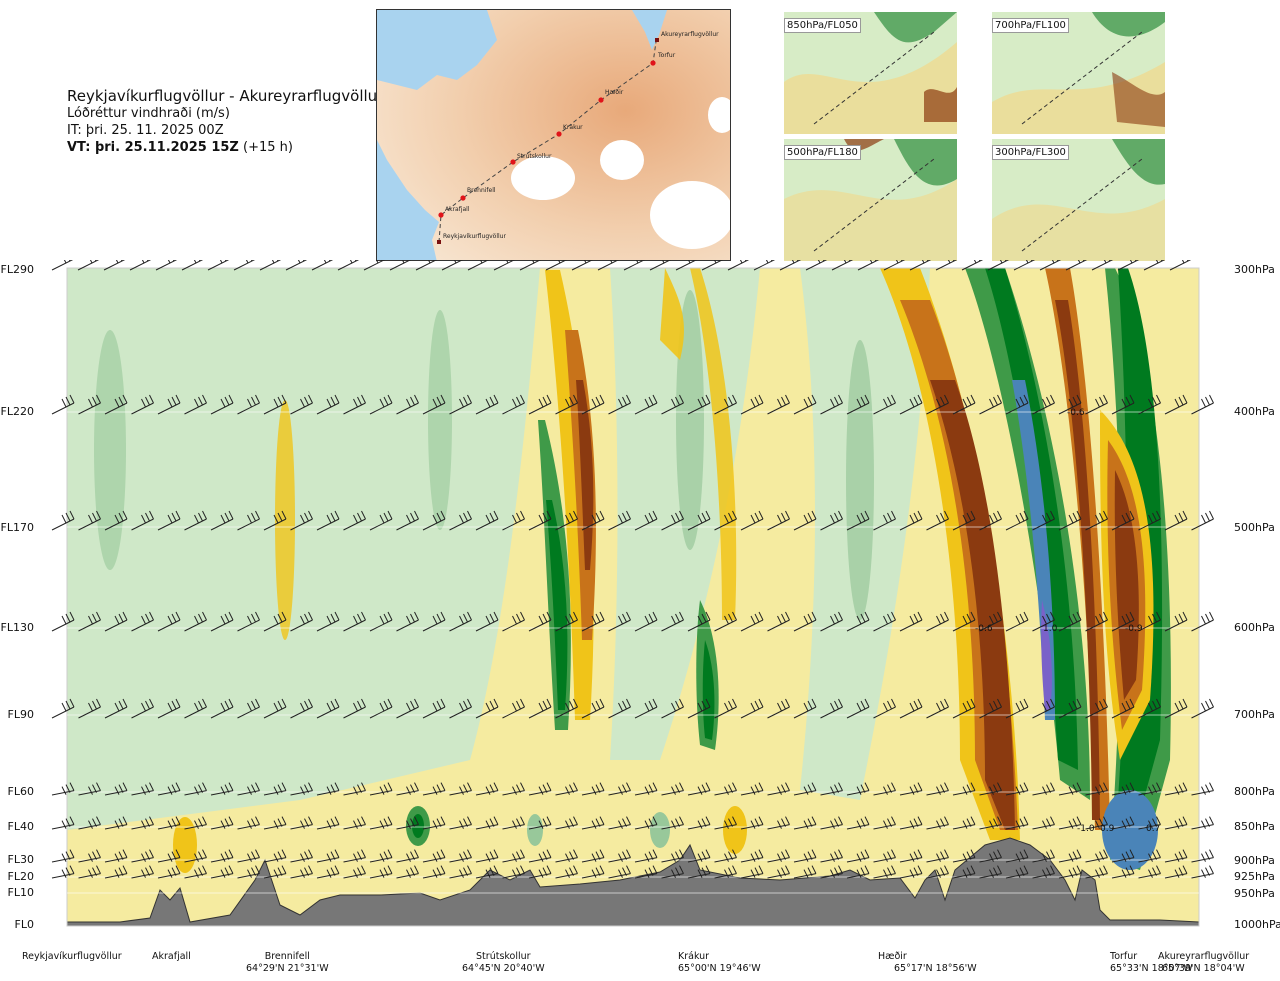 The height and width of the screenshot is (981, 1280). I want to click on contour-label: -0.9, so click(1134, 629).